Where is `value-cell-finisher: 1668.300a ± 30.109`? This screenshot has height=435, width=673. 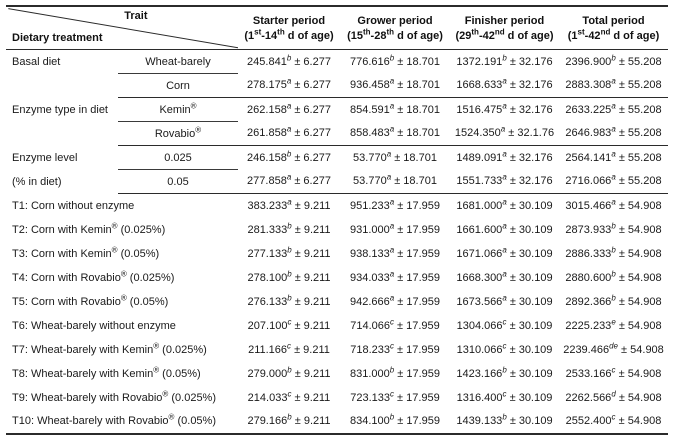
value-cell-finisher: 1668.300a ± 30.109 is located at coordinates (504, 276).